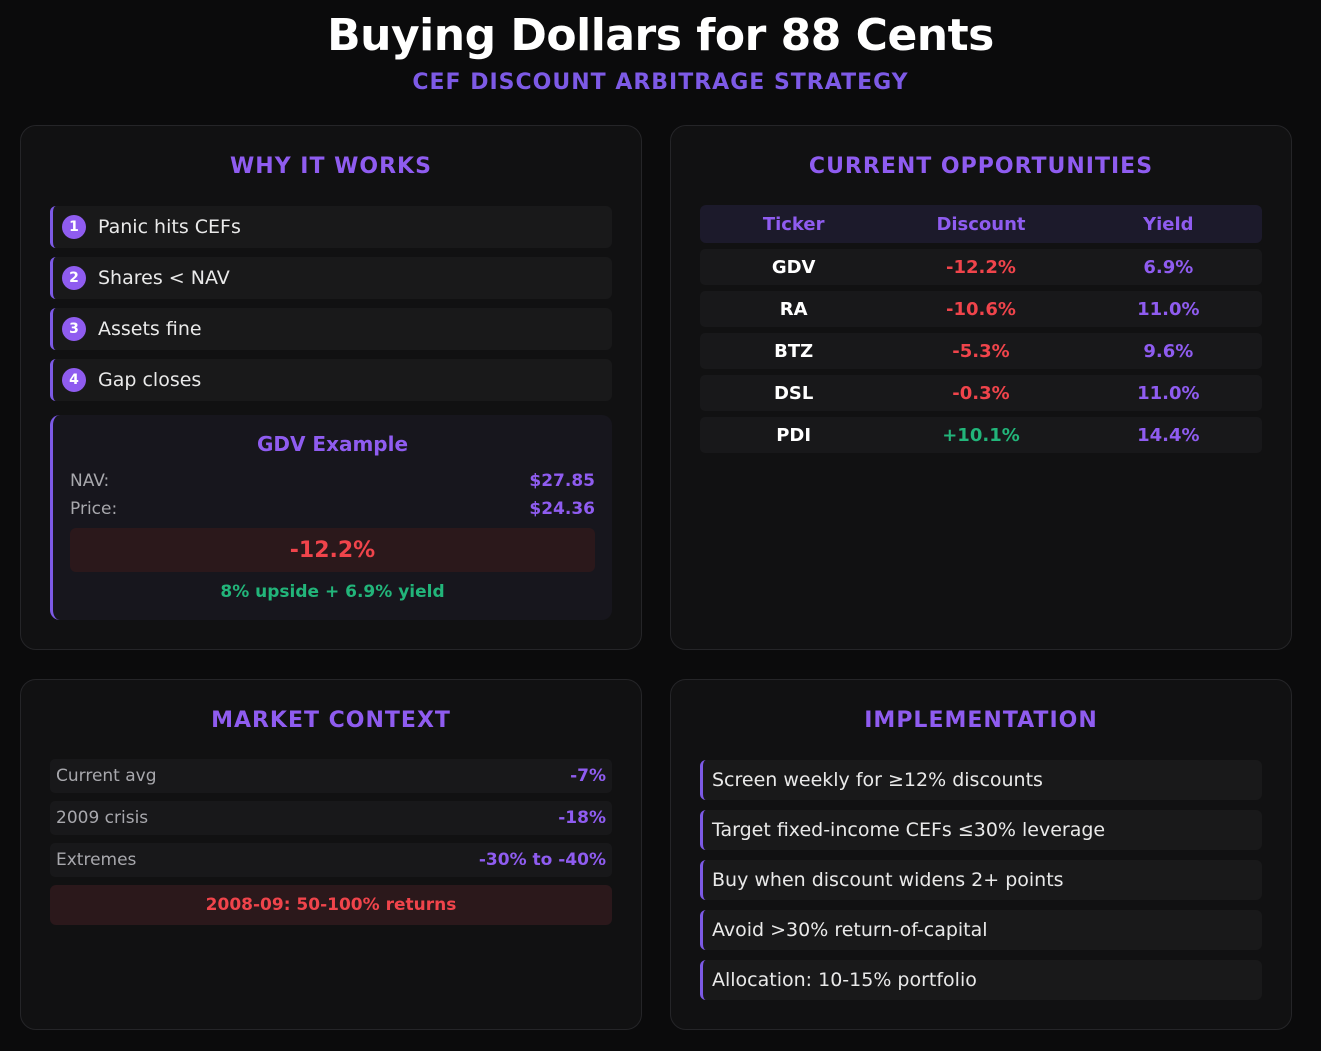  I want to click on example-upside-note: 8% upside + 6.9% yield, so click(332, 592).